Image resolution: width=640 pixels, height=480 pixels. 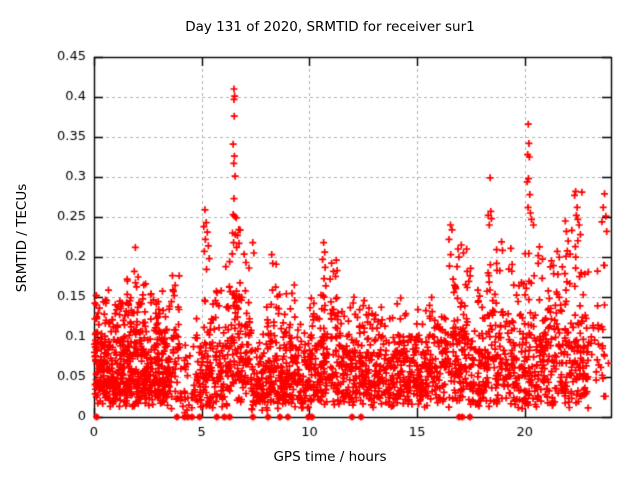 What do you see at coordinates (22, 238) in the screenshot?
I see `y-axis-title: SRMTID / TECUs` at bounding box center [22, 238].